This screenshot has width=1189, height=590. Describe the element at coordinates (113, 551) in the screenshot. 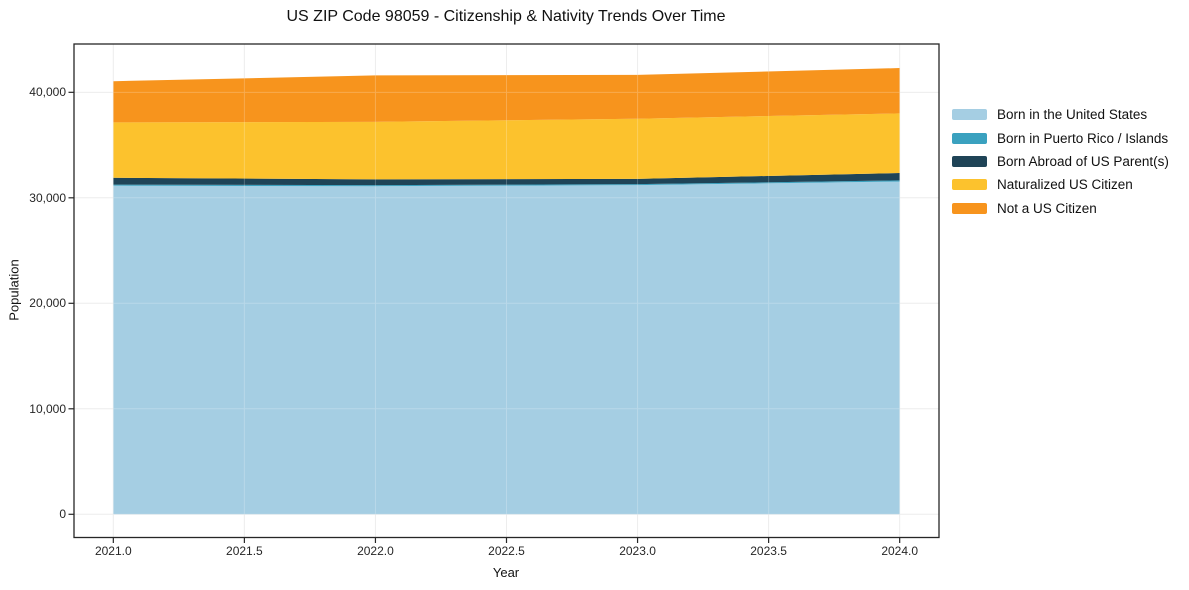

I see `x-tick-label: 2021.0` at that location.